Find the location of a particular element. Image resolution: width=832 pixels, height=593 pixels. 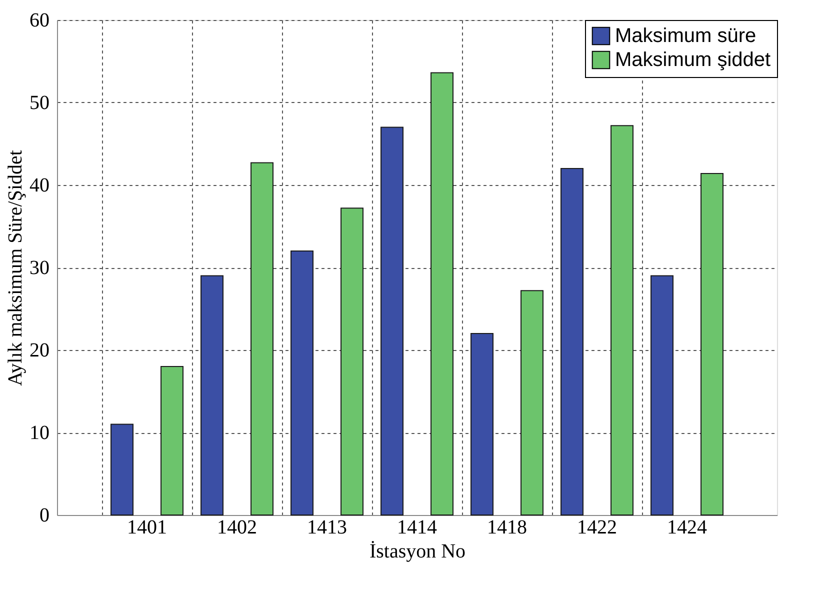

x-tick-label: 1418 is located at coordinates (507, 527).